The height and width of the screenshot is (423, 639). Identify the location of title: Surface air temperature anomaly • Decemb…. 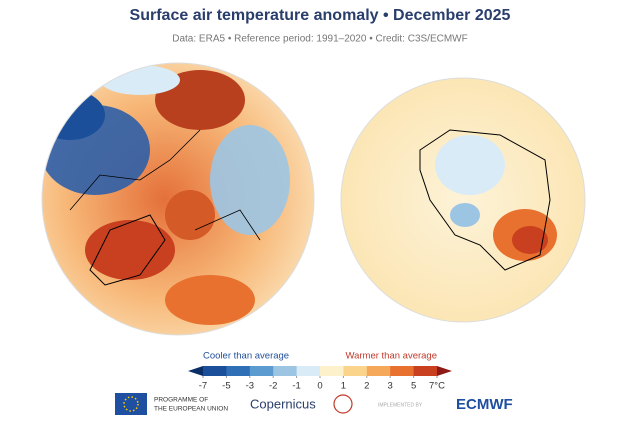
(320, 15).